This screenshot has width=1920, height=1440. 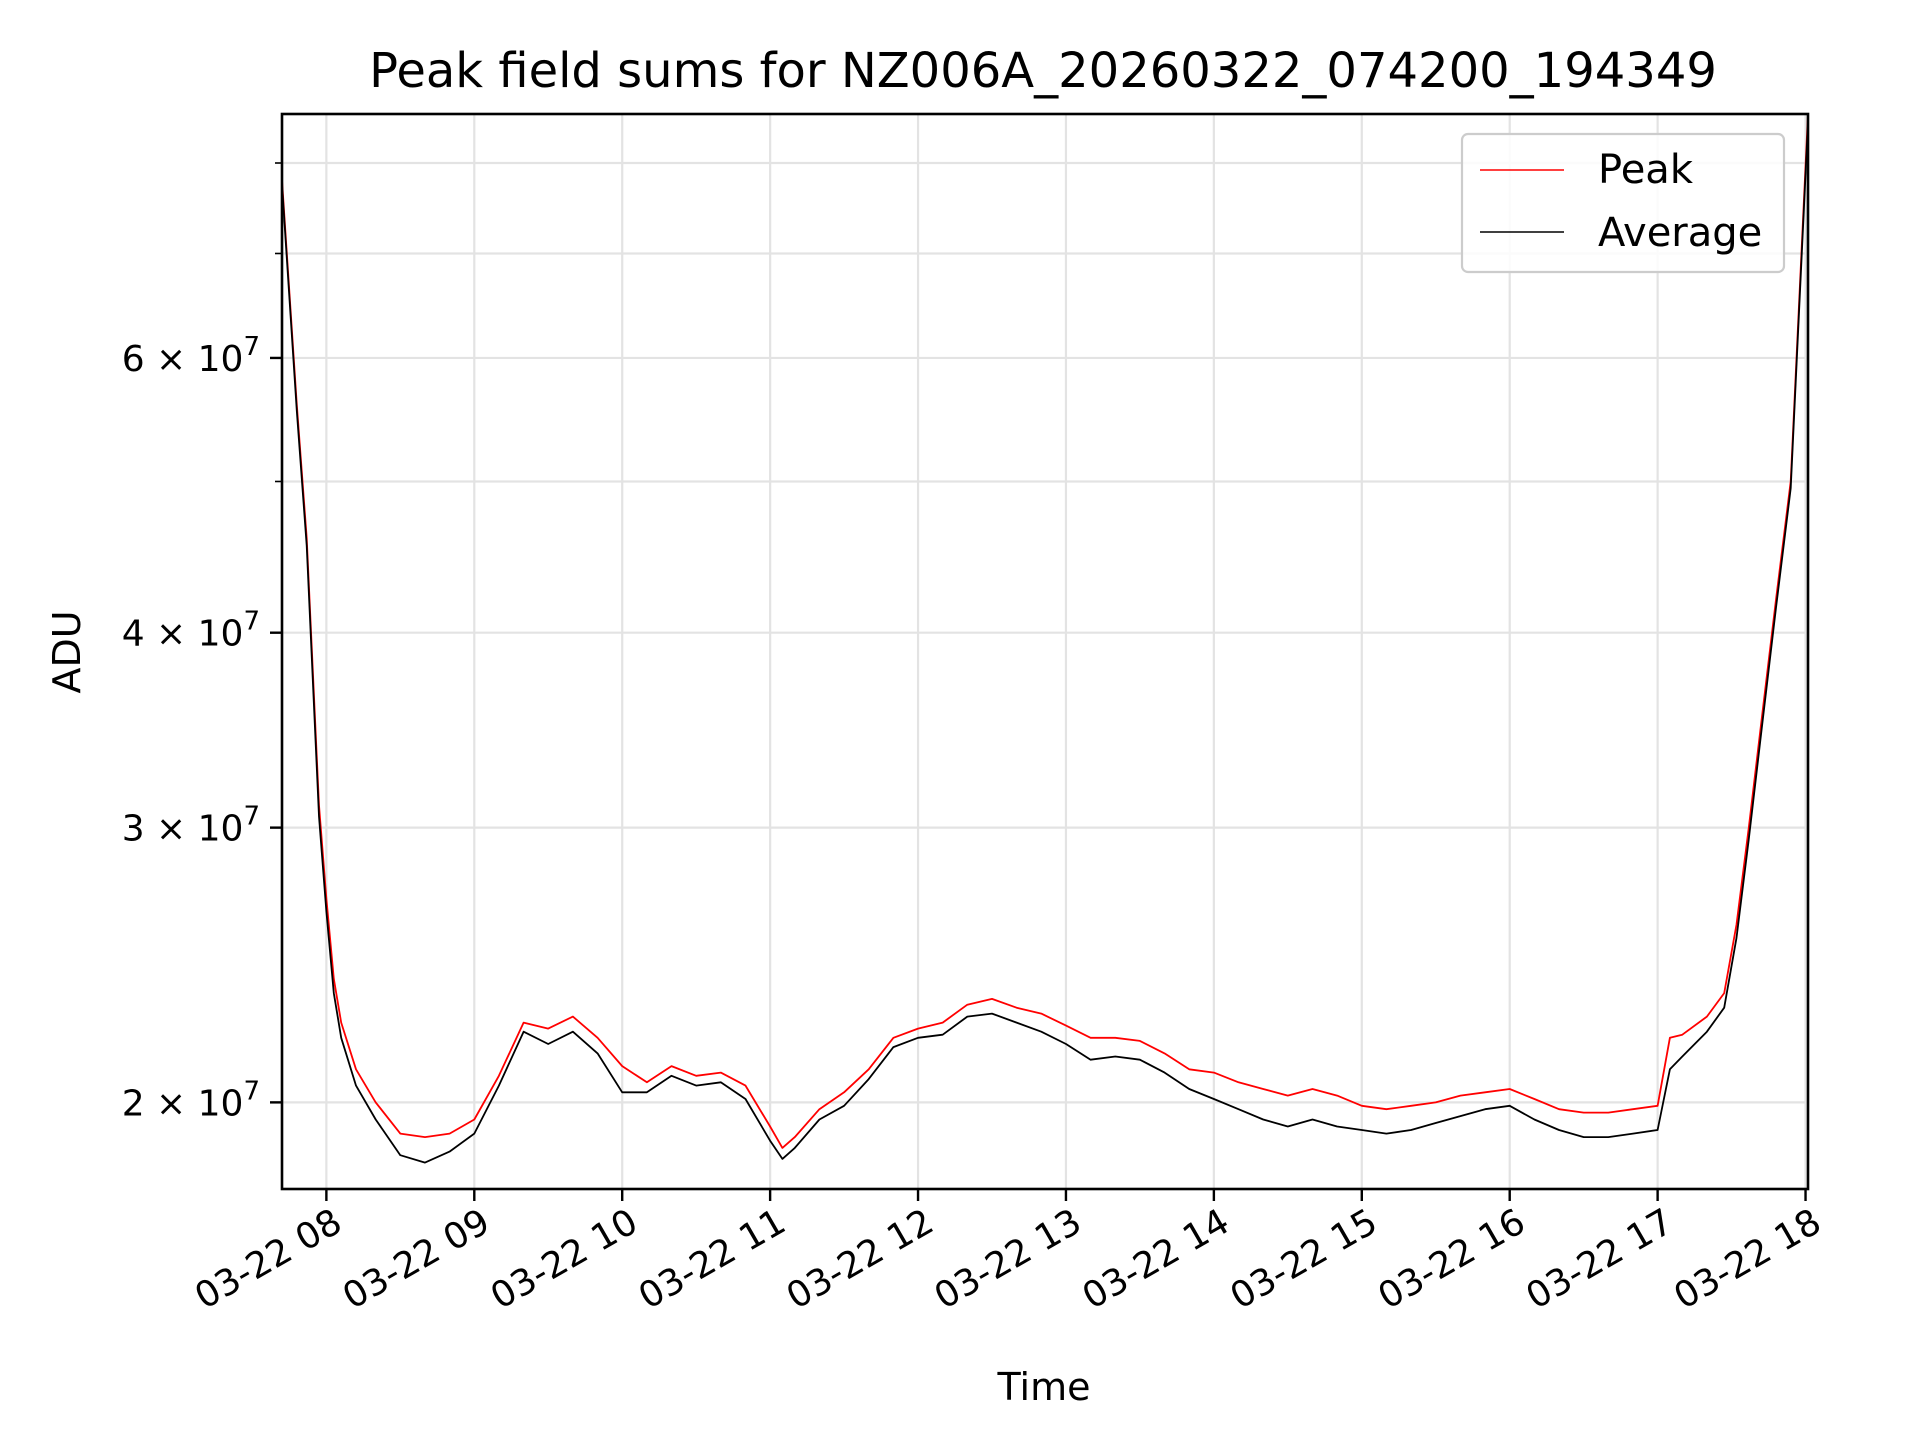 I want to click on legend-box, so click(x=1623, y=203).